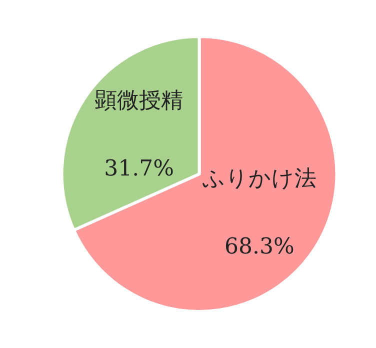 This screenshot has width=376, height=348. Describe the element at coordinates (258, 179) in the screenshot. I see `slice-label: ふりかけ法` at that location.